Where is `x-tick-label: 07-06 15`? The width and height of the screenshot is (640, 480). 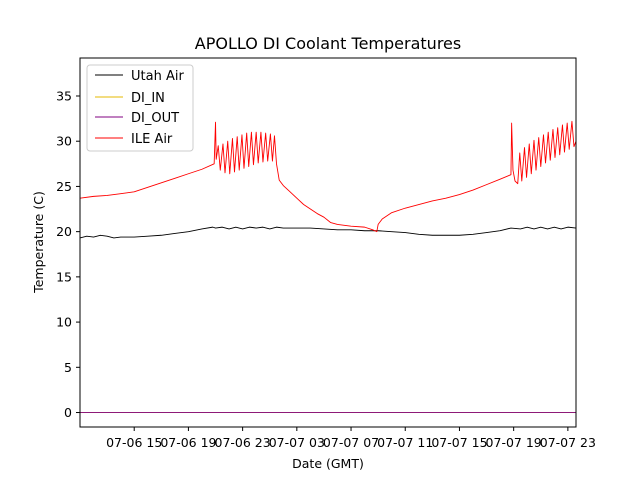 x-tick-label: 07-06 15 is located at coordinates (134, 442).